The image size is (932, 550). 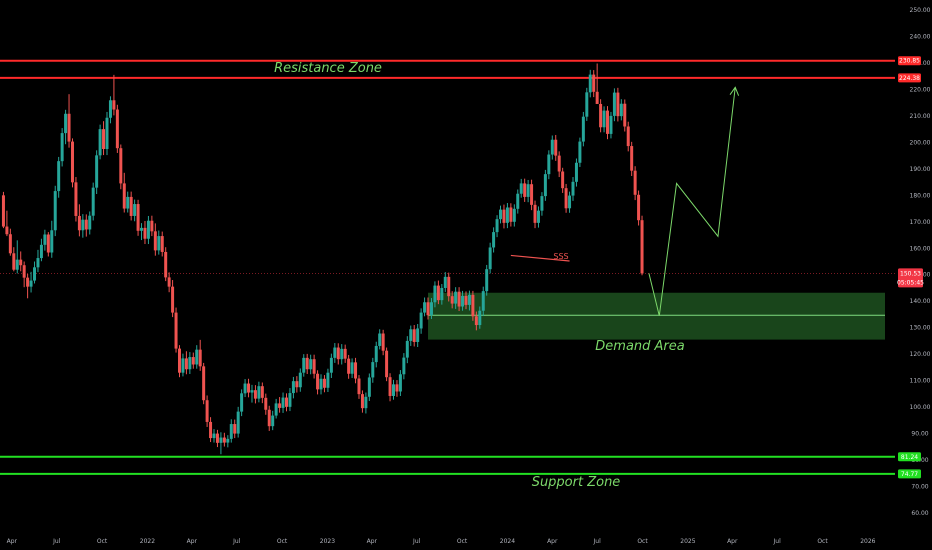 What do you see at coordinates (920, 169) in the screenshot?
I see `y-tick-label: 190.00` at bounding box center [920, 169].